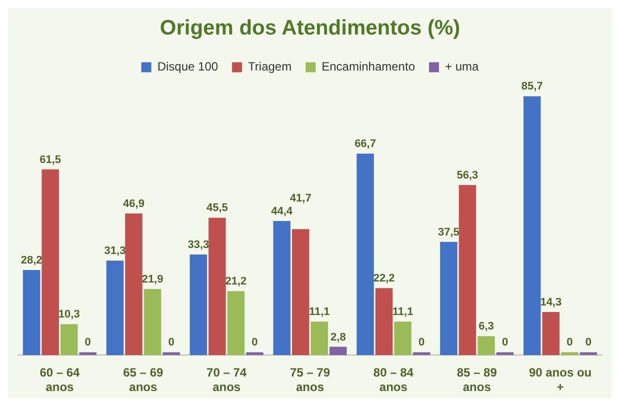 This screenshot has height=406, width=620. I want to click on data-label: 66,7, so click(365, 144).